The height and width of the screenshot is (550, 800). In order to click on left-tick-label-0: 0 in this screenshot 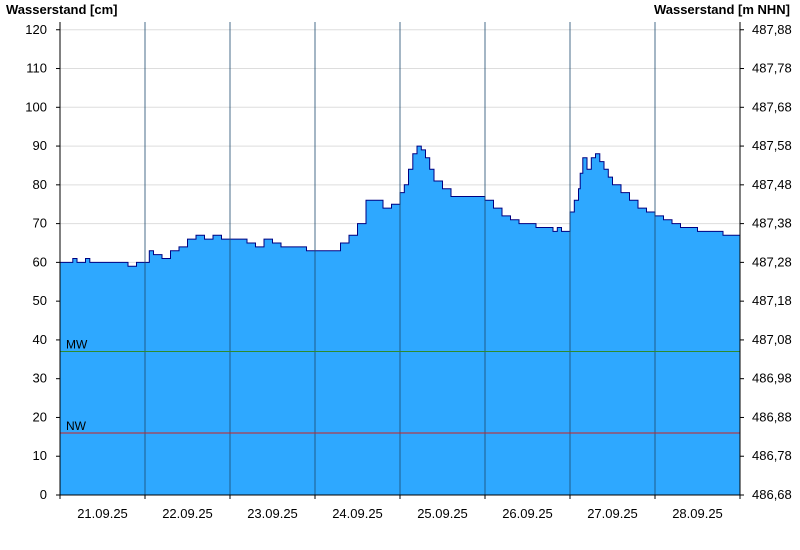, I will do `click(43, 494)`.